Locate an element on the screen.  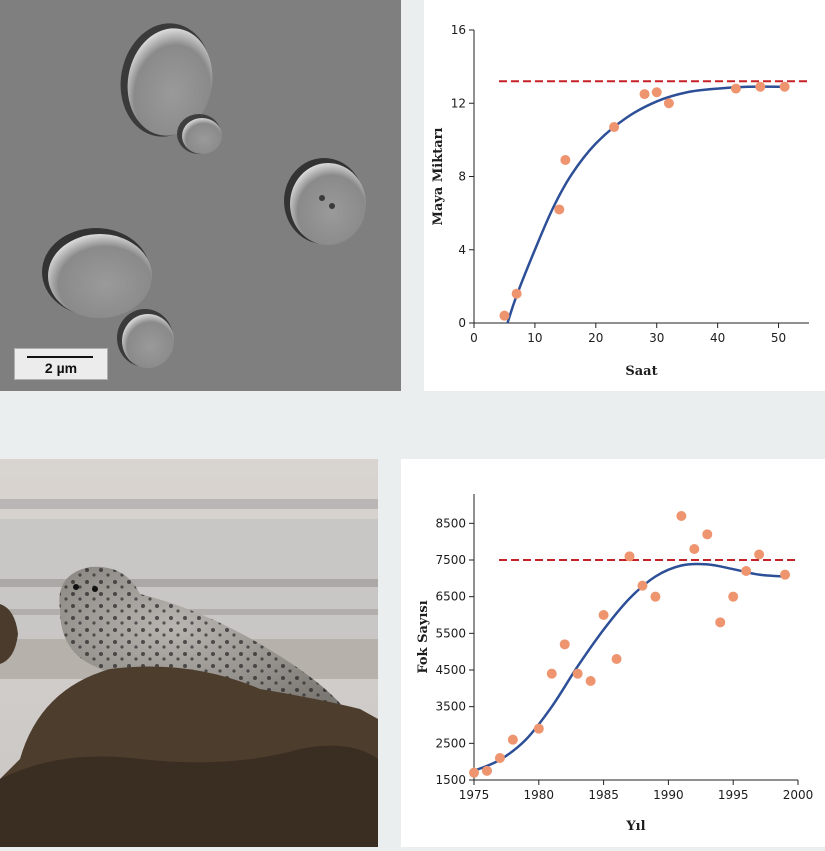
y-tick-label: 5500 is located at coordinates (450, 633).